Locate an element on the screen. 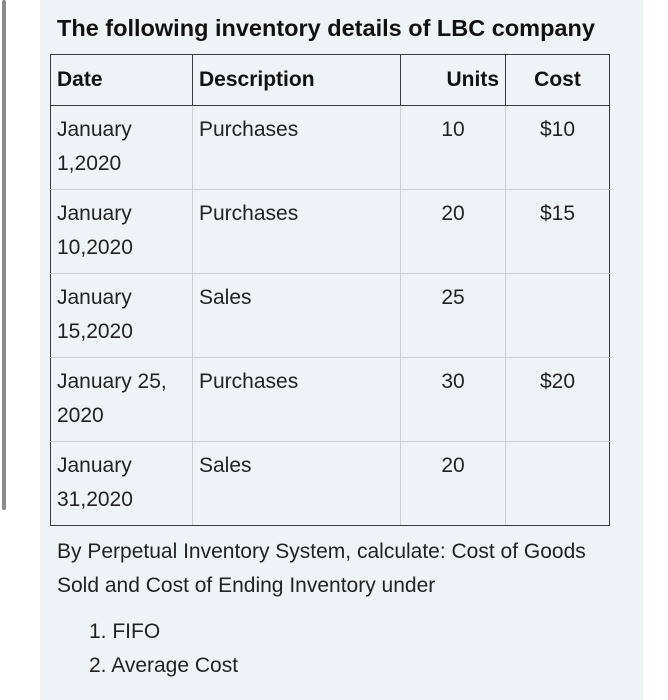 This screenshot has height=700, width=668. cell-date: January 15,2020 is located at coordinates (121, 315).